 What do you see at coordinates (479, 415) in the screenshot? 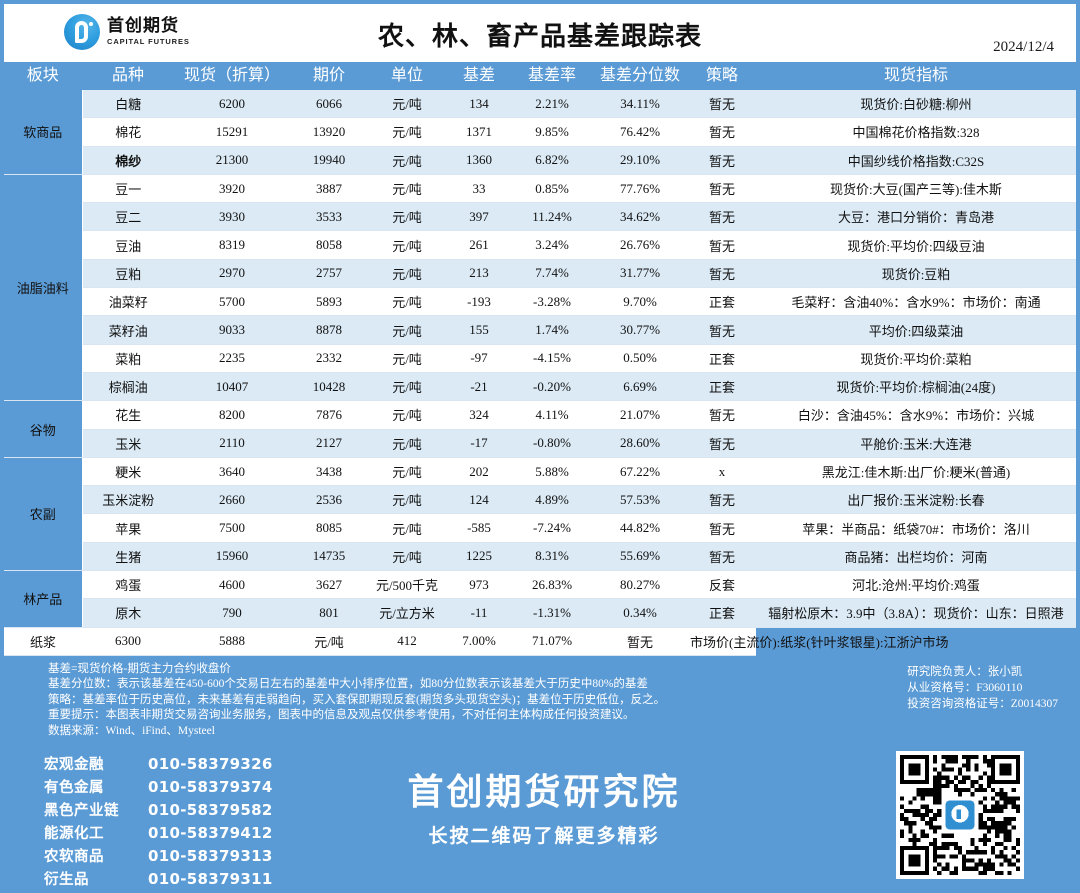
I see `cell-basis: 324` at bounding box center [479, 415].